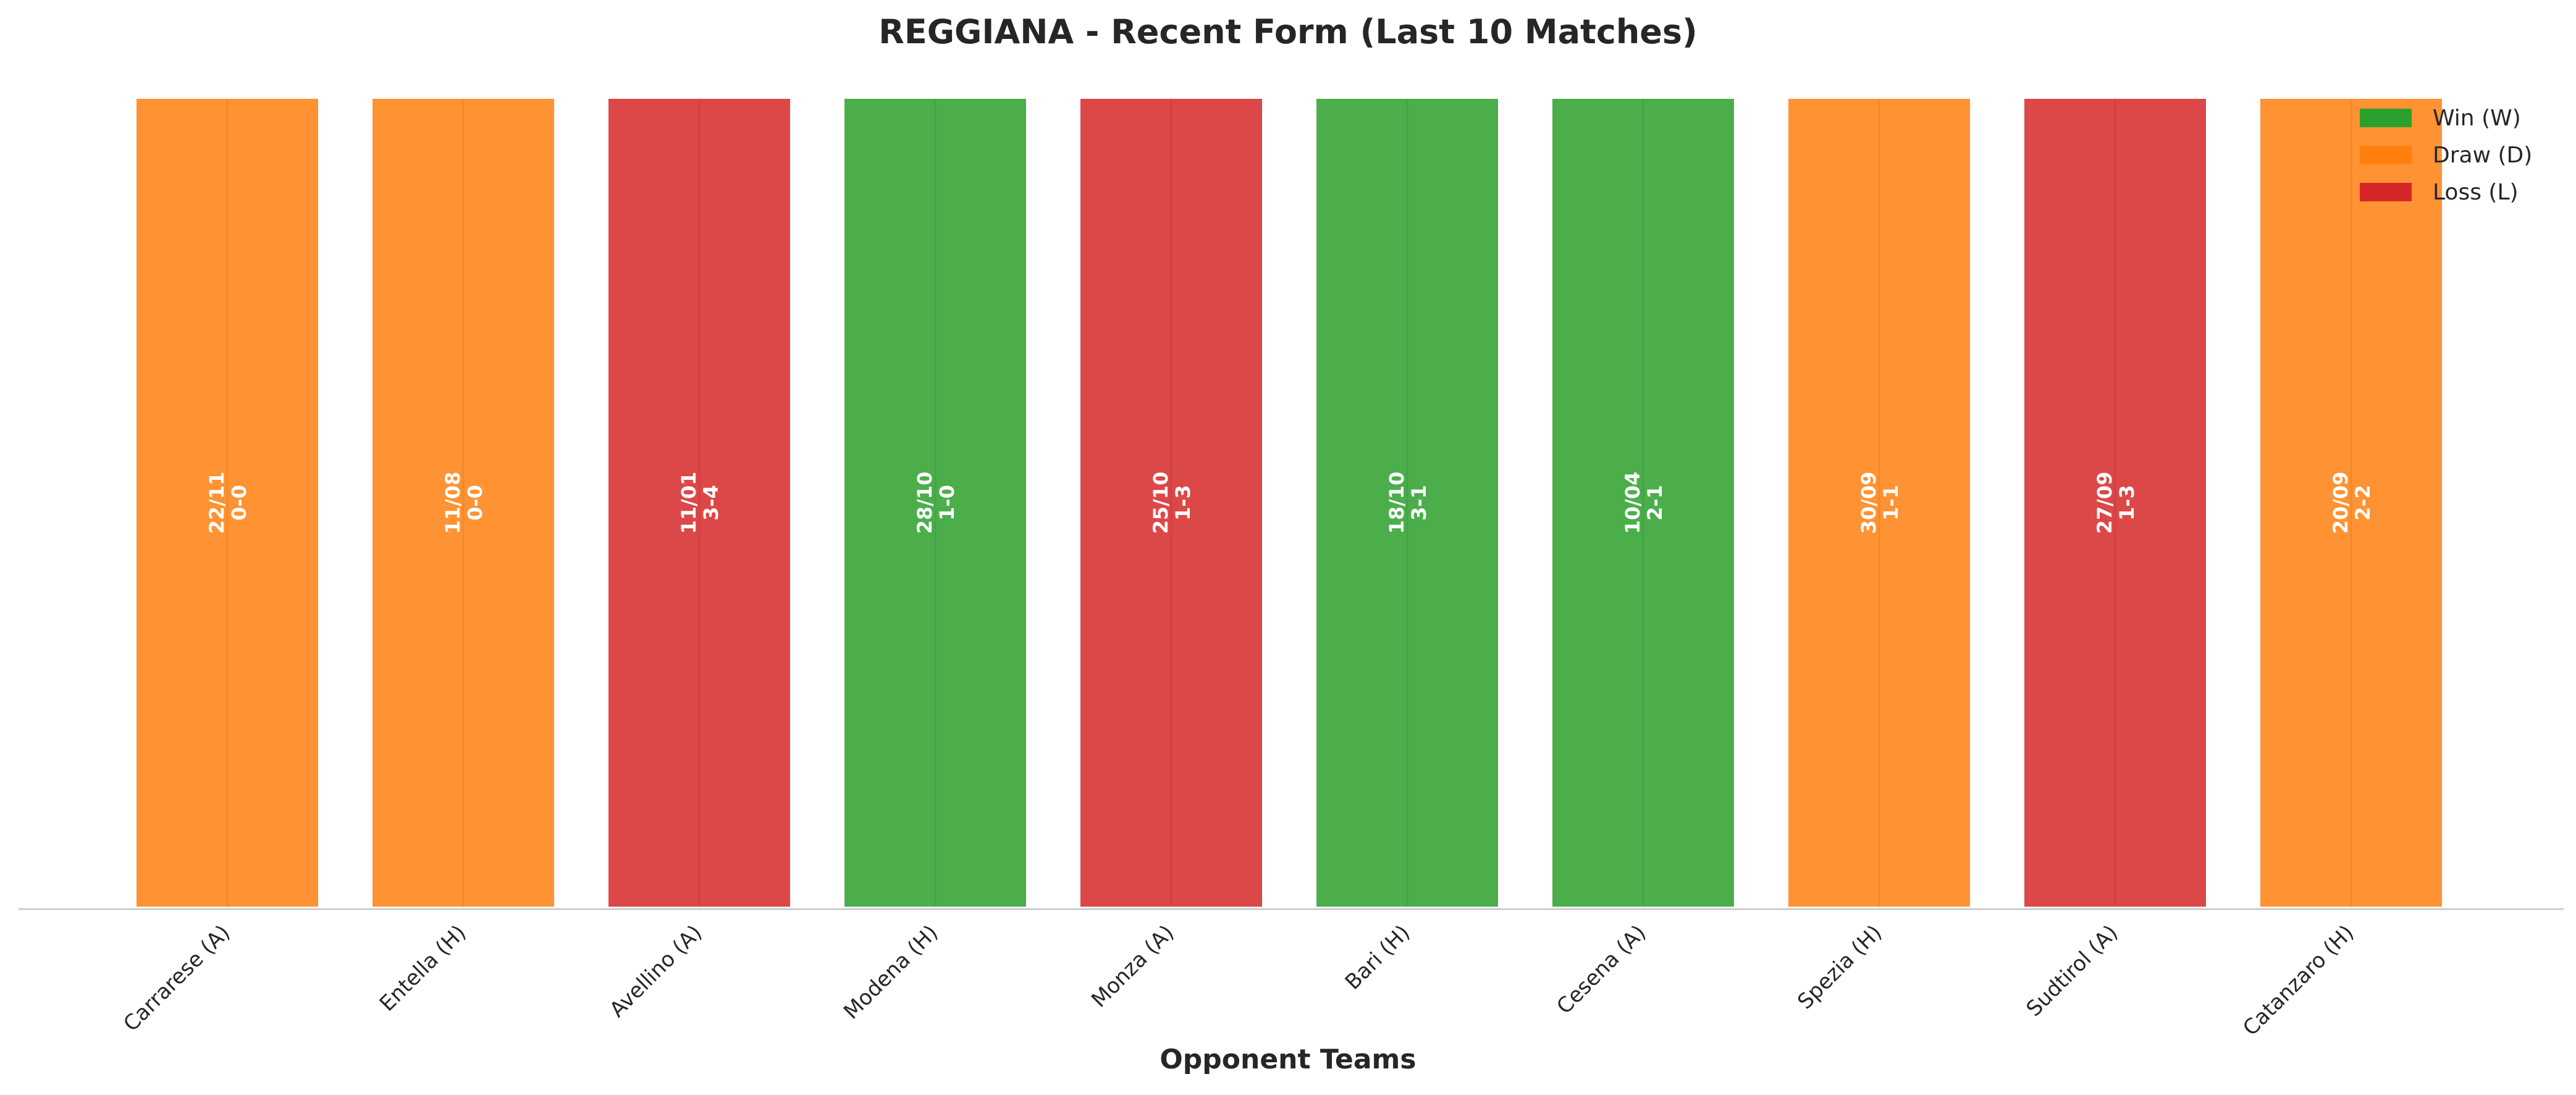  What do you see at coordinates (1160, 503) in the screenshot?
I see `match-date-label: 25/10` at bounding box center [1160, 503].